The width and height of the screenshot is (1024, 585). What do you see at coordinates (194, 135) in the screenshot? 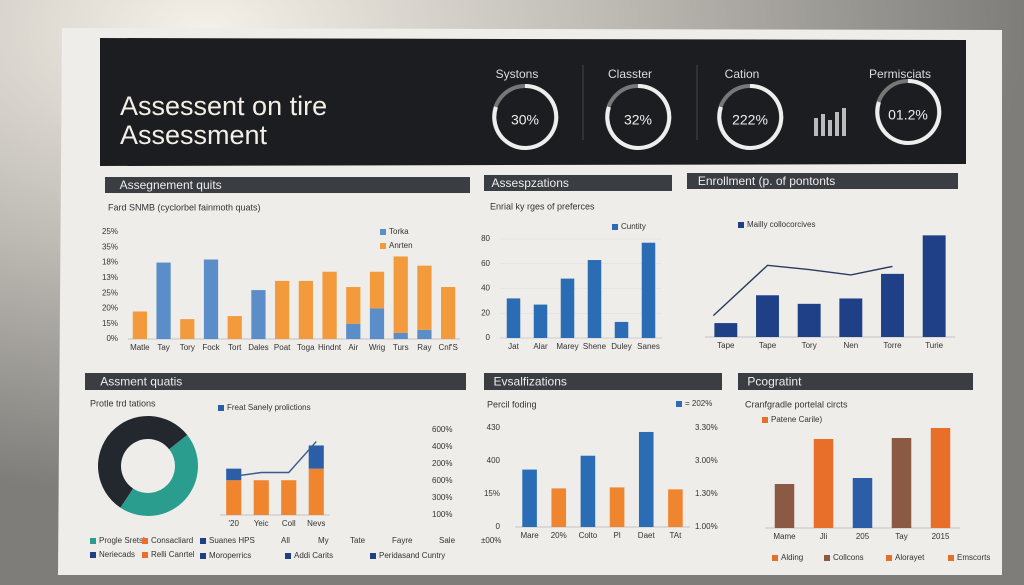
I see `header-title: Assessment` at bounding box center [194, 135].